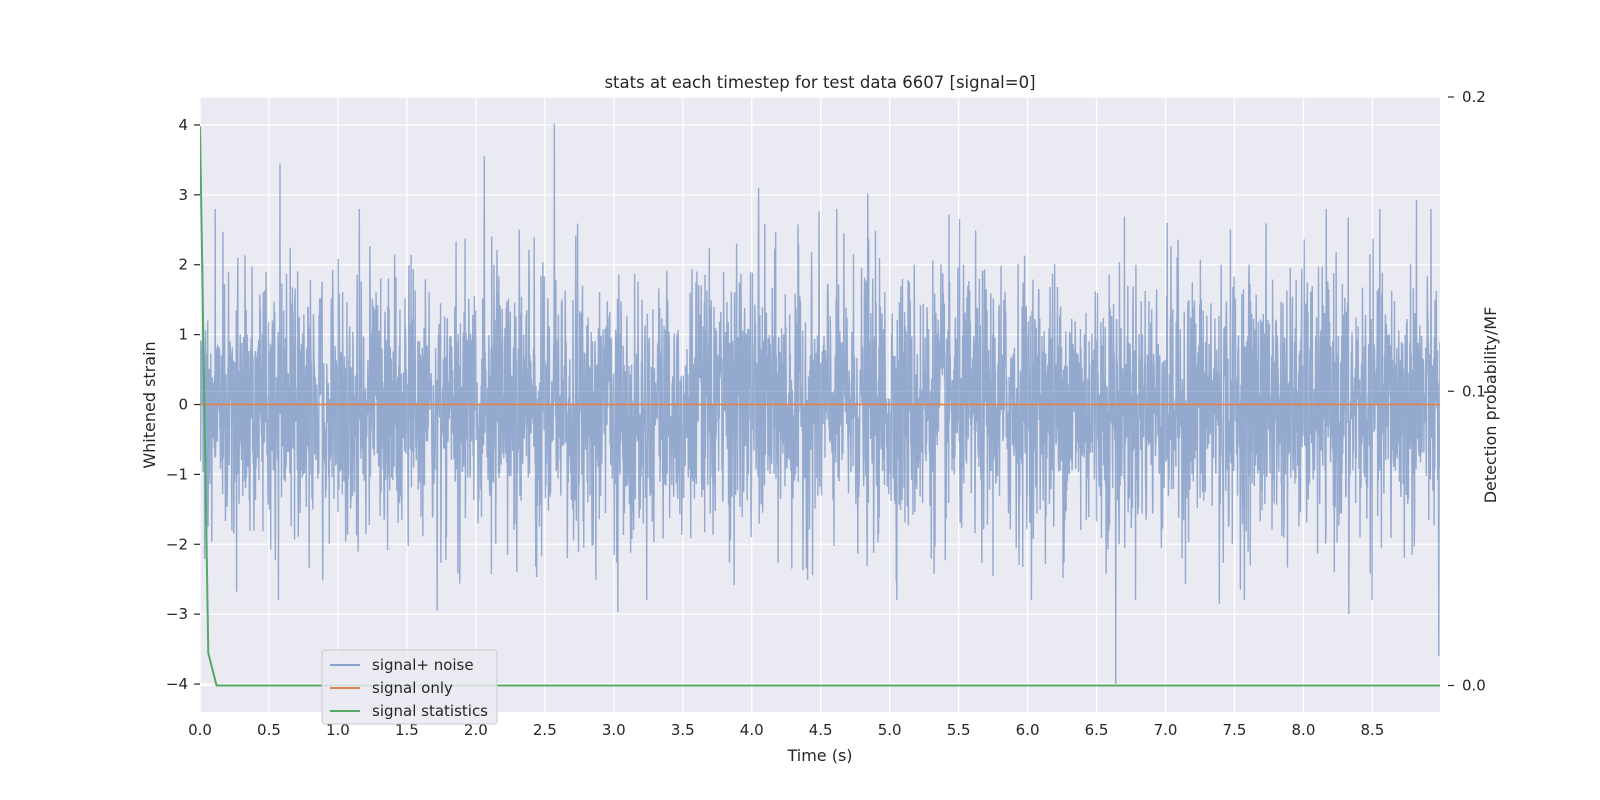 This screenshot has height=800, width=1600. What do you see at coordinates (177, 544) in the screenshot?
I see `y-tick-label: −2` at bounding box center [177, 544].